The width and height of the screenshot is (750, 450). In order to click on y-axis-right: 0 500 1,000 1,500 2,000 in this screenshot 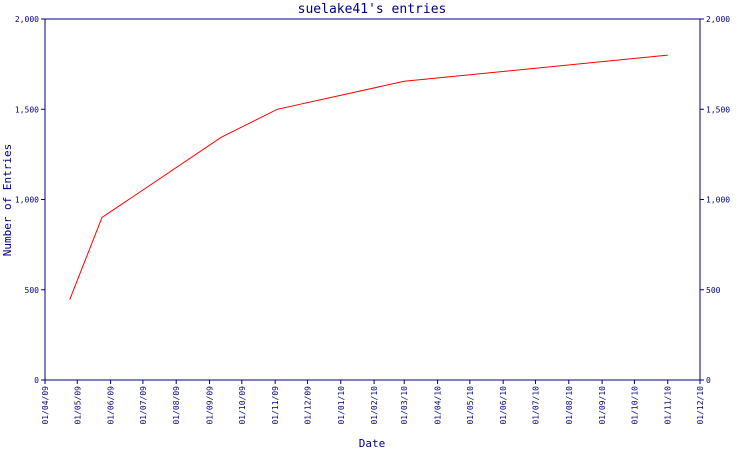, I will do `click(715, 200)`.